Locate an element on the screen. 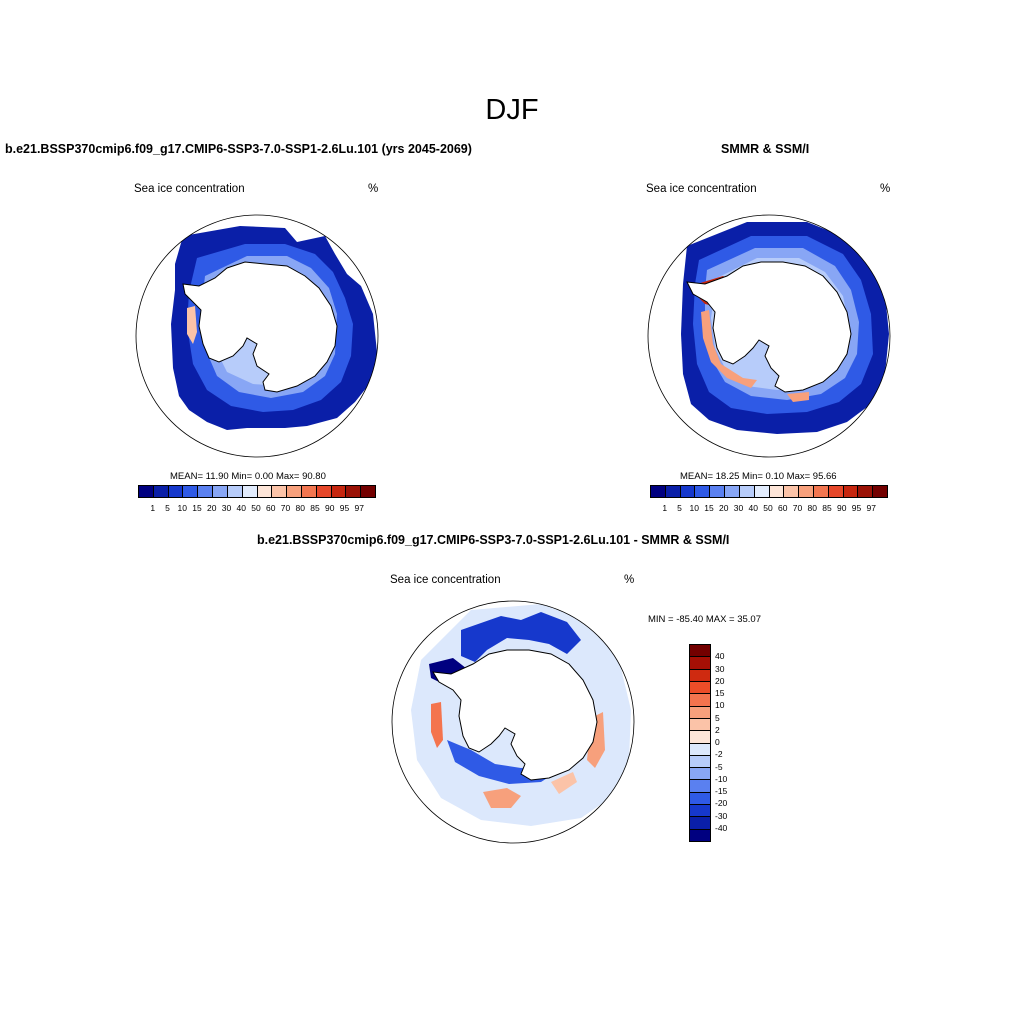 This screenshot has width=1024, height=1024. colorbar-tick-label: -10 is located at coordinates (721, 778).